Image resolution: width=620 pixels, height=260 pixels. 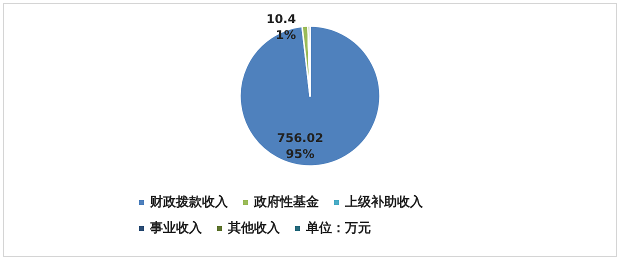 I want to click on legend-label: 单位：万元, so click(x=338, y=228).